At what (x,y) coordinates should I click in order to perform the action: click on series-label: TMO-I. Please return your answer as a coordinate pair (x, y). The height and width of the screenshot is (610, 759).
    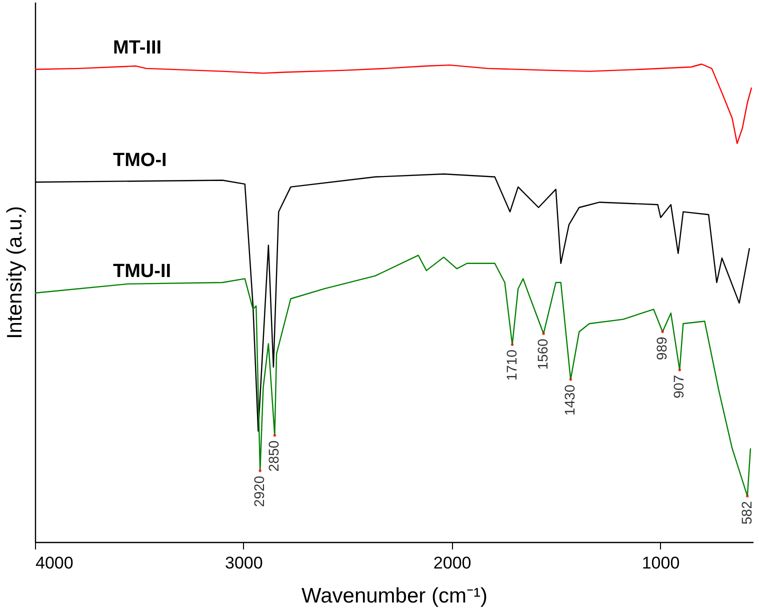
    Looking at the image, I should click on (140, 161).